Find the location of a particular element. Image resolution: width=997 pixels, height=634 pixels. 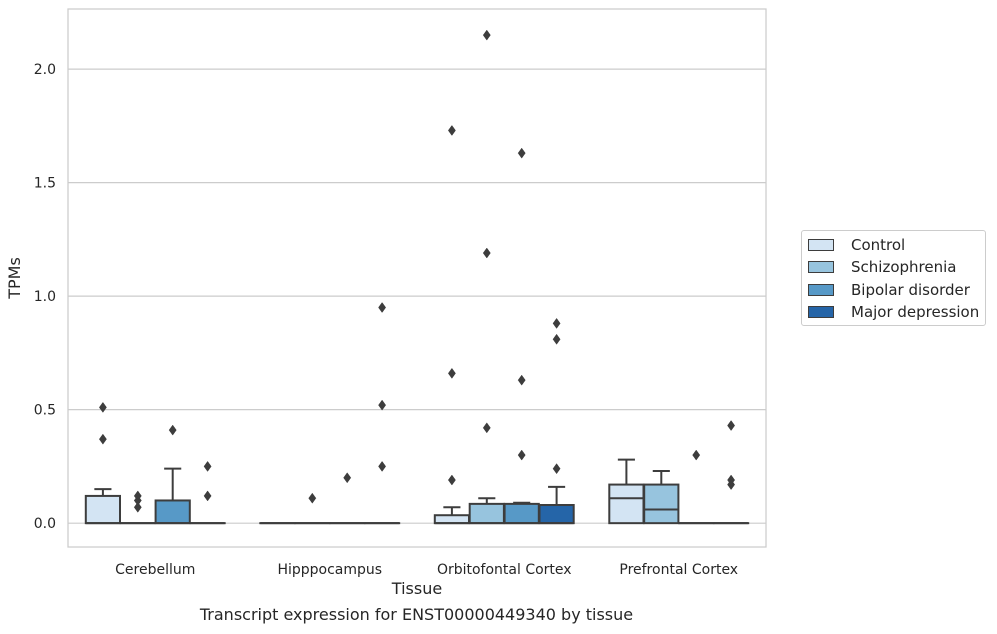

x-tick-label: Prefrontal Cortex is located at coordinates (678, 570).